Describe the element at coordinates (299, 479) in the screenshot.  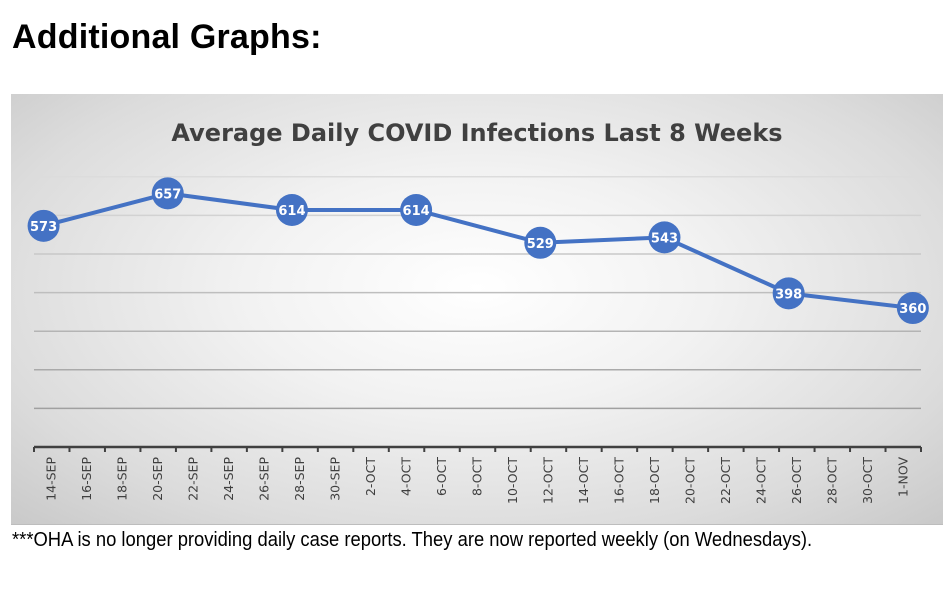
I see `x-tick-label: 28-SEP` at that location.